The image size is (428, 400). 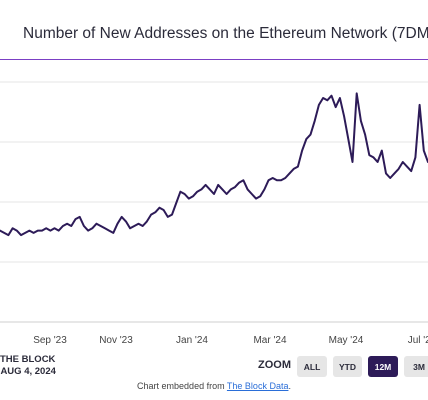 I want to click on x-tick-label: Mar '24, so click(x=269, y=340).